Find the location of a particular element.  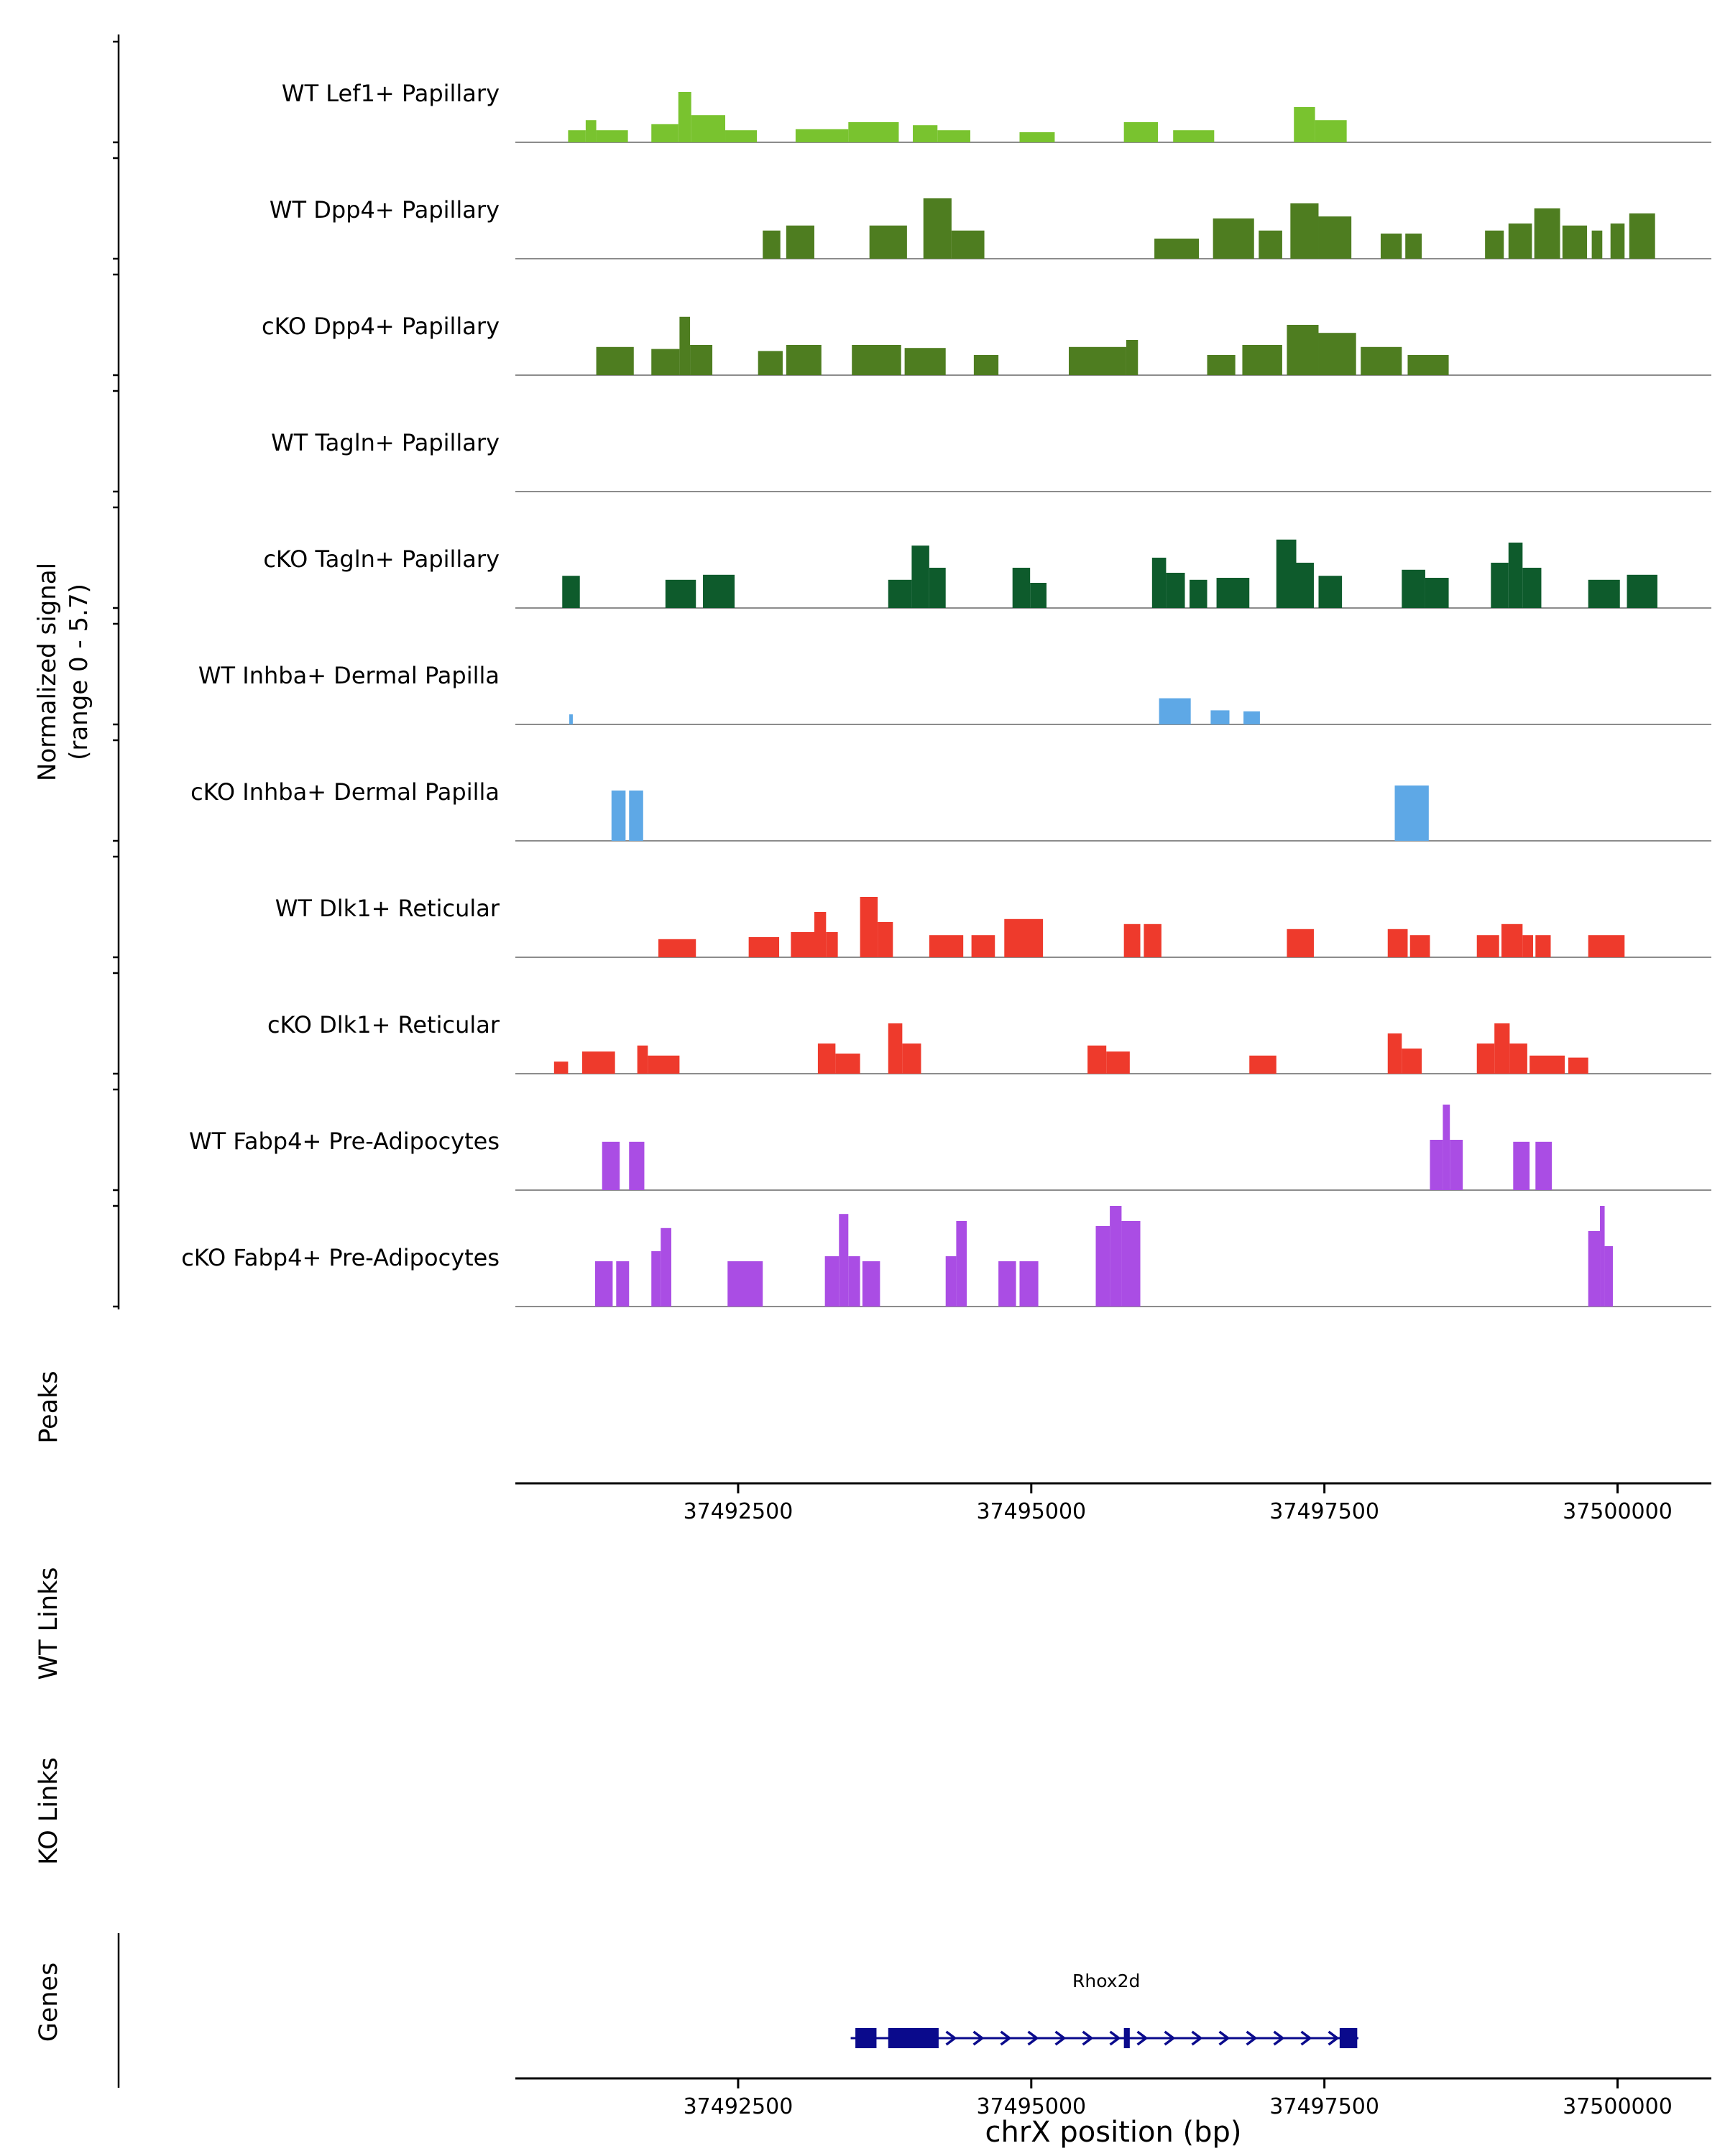

track-label: WT Lef1+ Papillary is located at coordinates (390, 93).